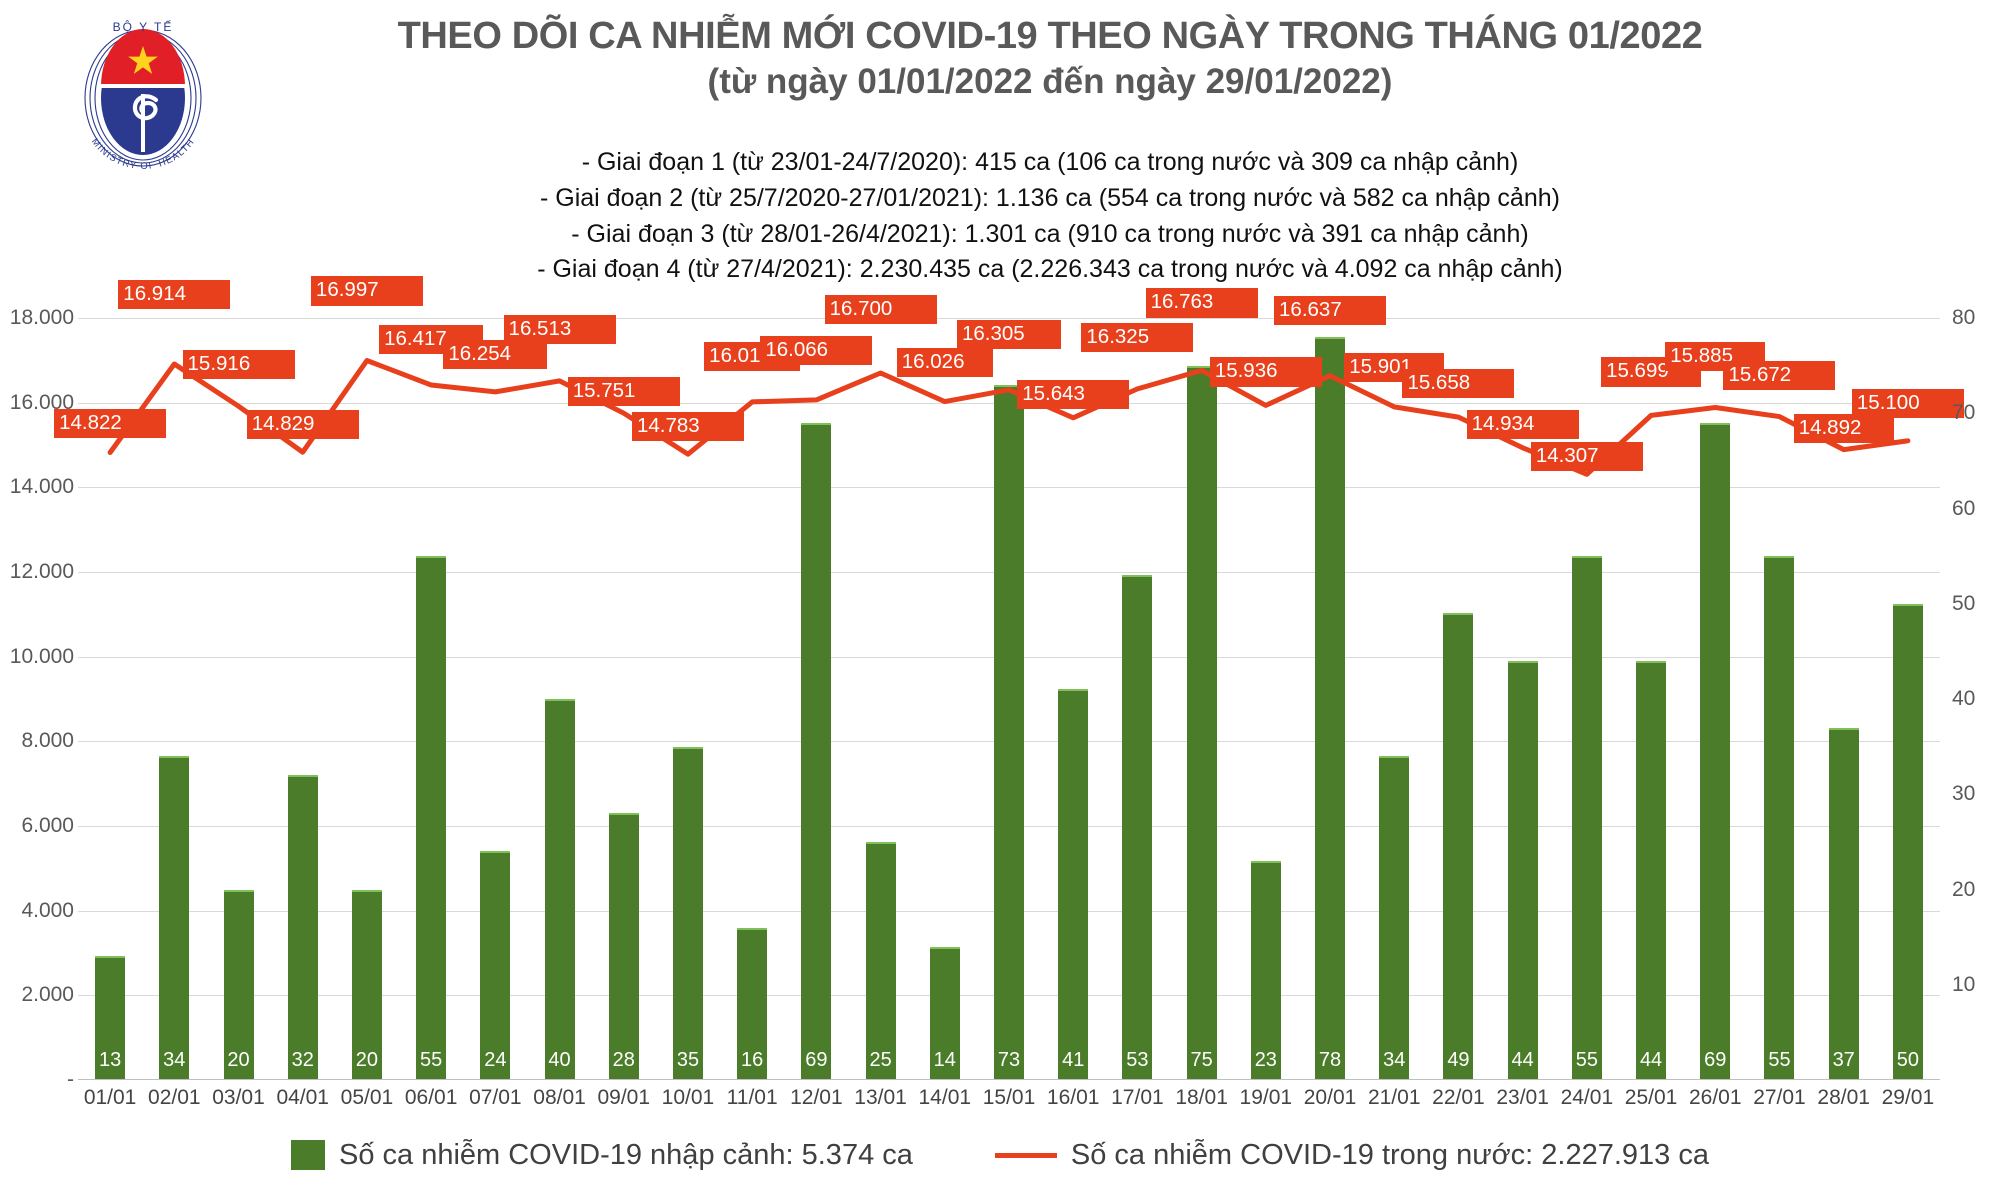 The width and height of the screenshot is (2000, 1193). What do you see at coordinates (495, 354) in the screenshot?
I see `line-value-label: 16.254` at bounding box center [495, 354].